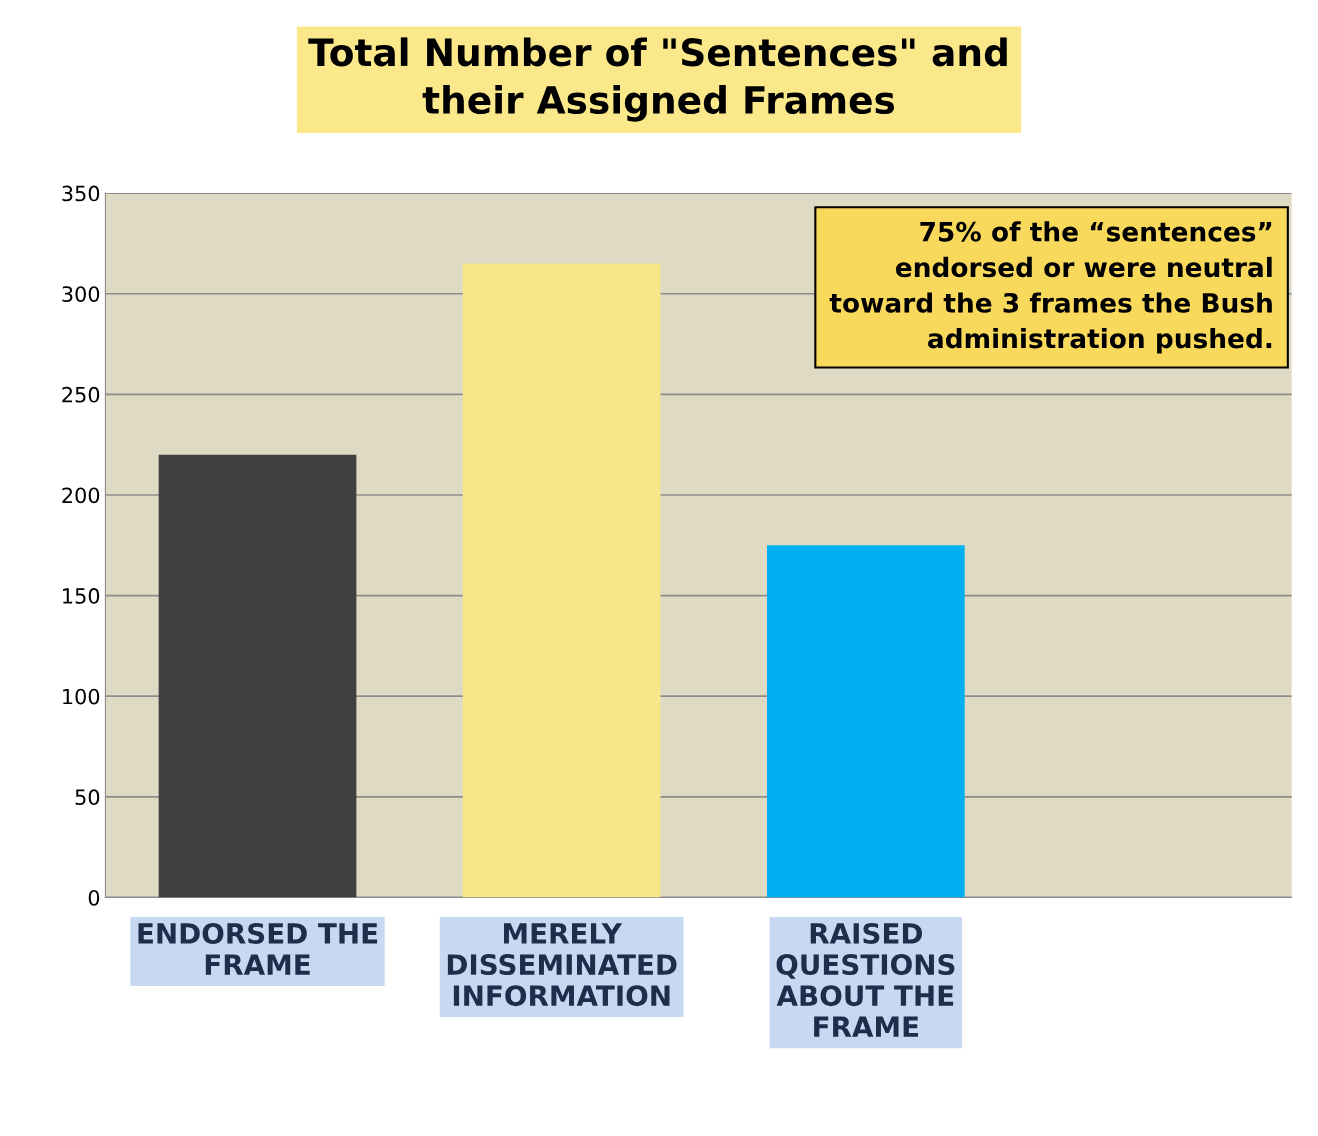  What do you see at coordinates (94, 897) in the screenshot?
I see `y-tick-label: 0` at bounding box center [94, 897].